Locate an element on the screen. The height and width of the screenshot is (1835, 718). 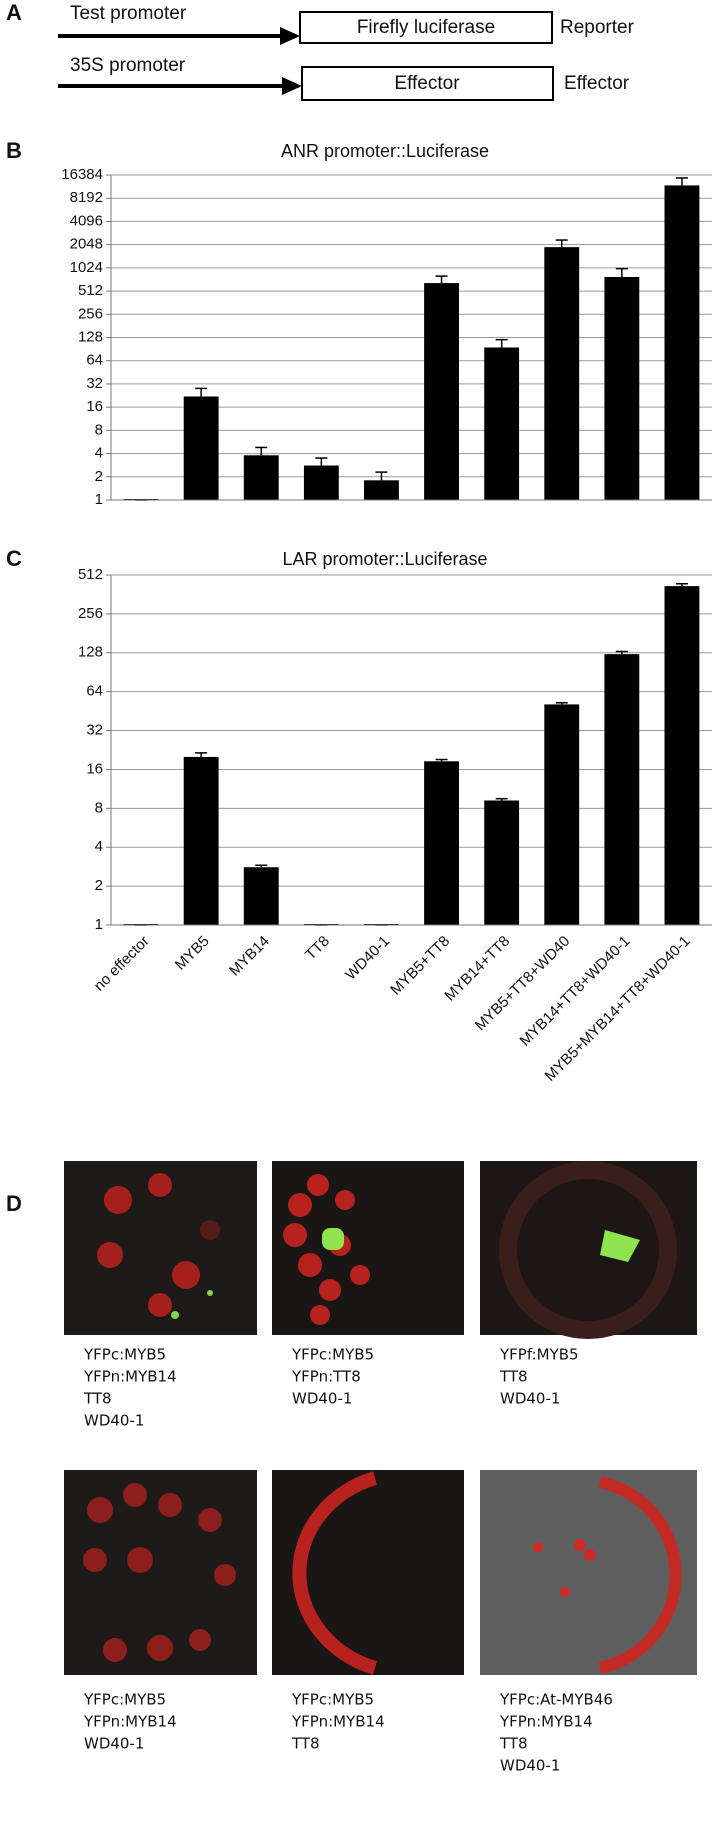
x-tick-label: WD40-1 is located at coordinates (367, 958).